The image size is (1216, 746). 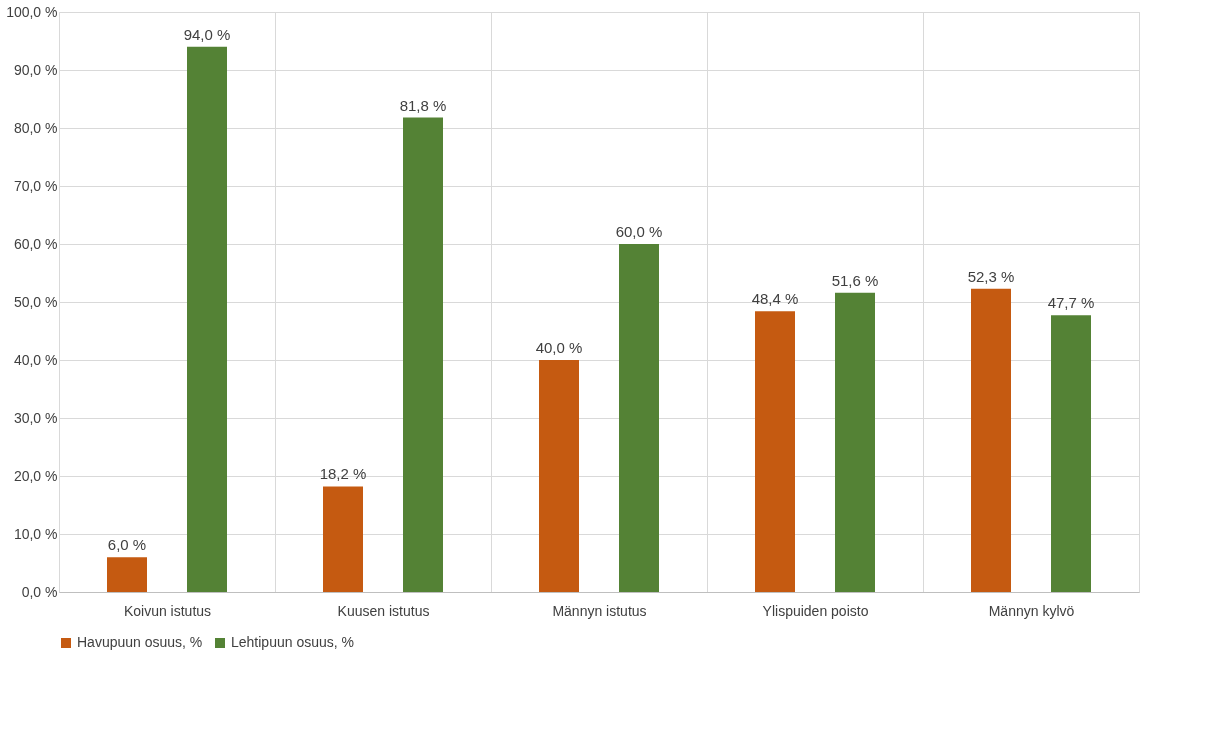 I want to click on data-label: 51,6 %, so click(x=855, y=280).